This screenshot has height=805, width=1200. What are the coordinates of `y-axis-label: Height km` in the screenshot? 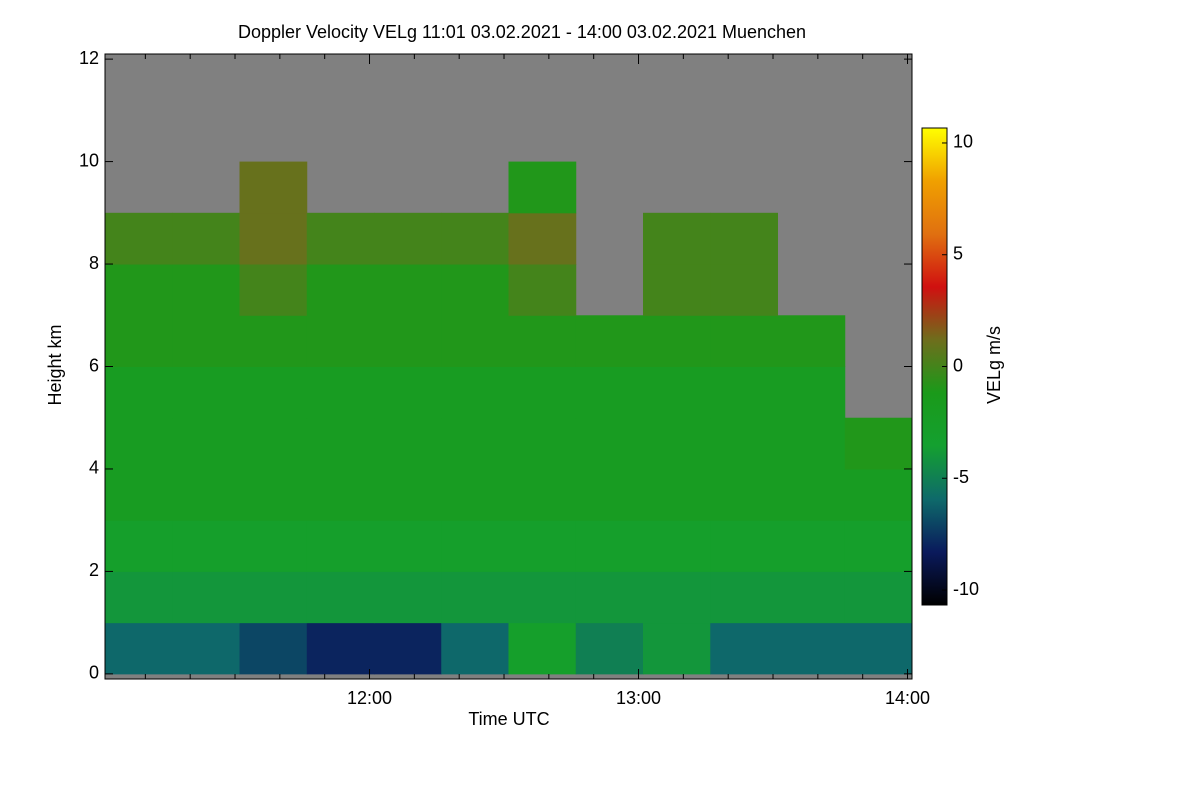 It's located at (55, 364).